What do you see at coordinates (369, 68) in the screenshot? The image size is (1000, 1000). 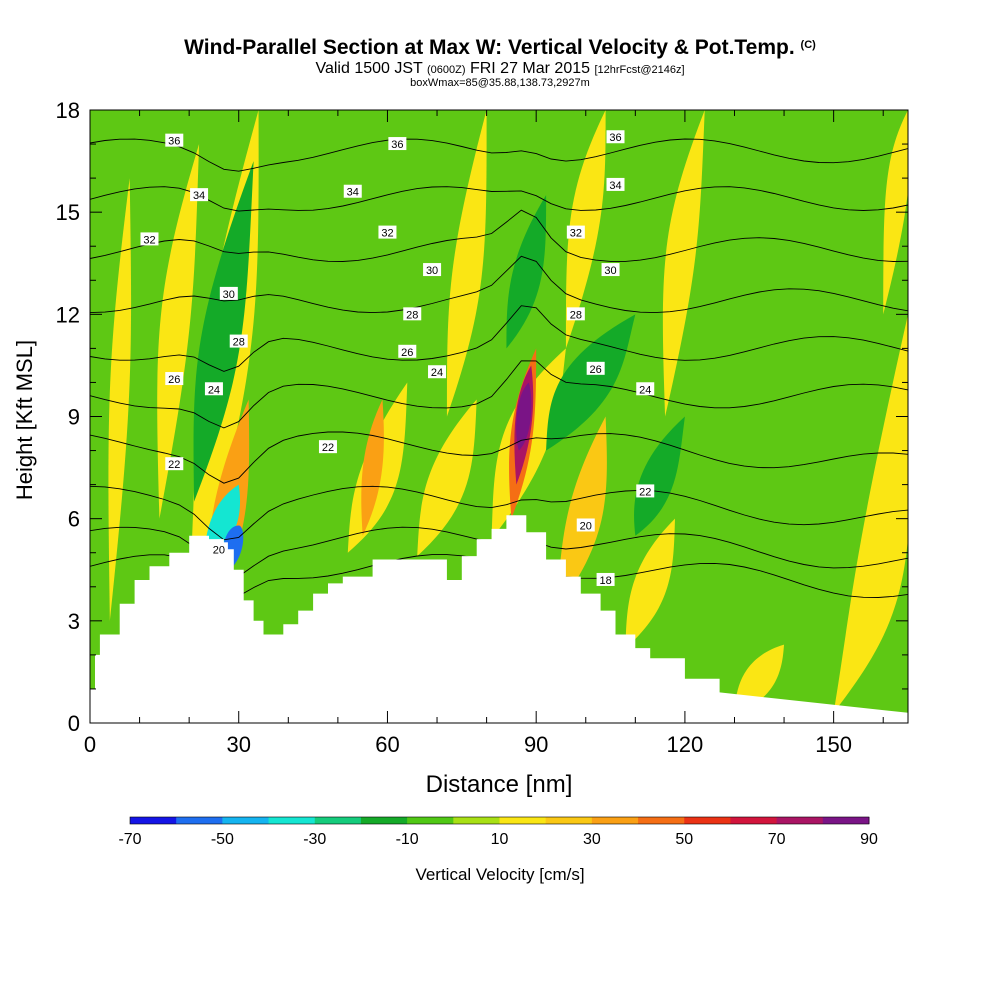 I see `valid-time: Valid 1500 JST` at bounding box center [369, 68].